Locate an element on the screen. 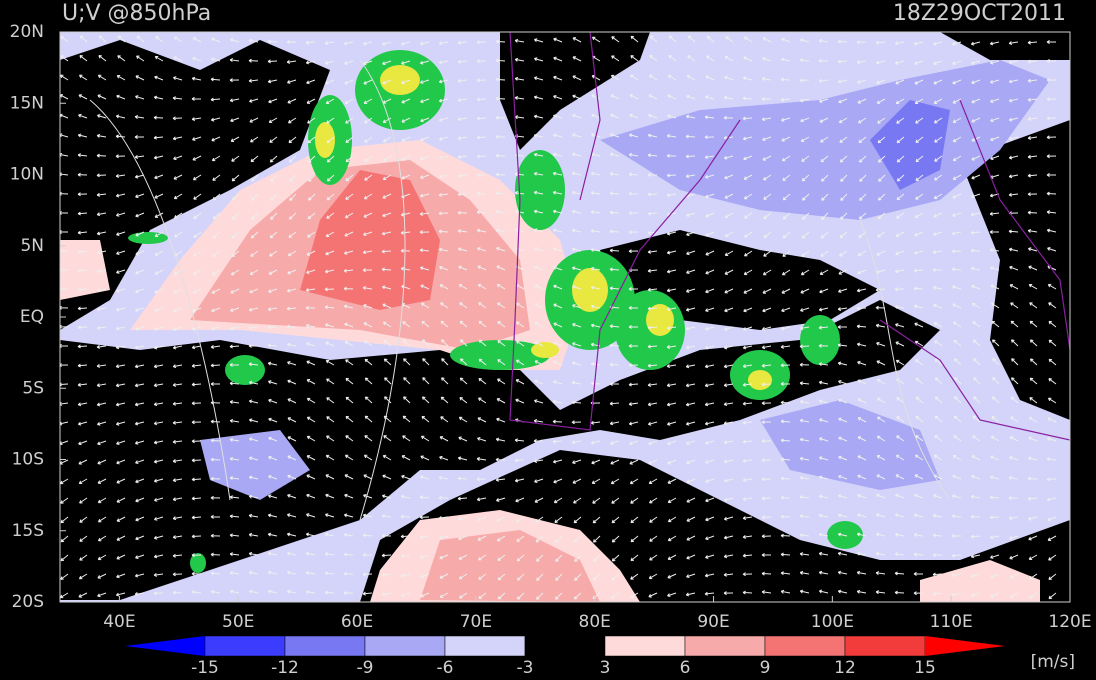 The height and width of the screenshot is (680, 1096). lat-label: 20N is located at coordinates (27, 32).